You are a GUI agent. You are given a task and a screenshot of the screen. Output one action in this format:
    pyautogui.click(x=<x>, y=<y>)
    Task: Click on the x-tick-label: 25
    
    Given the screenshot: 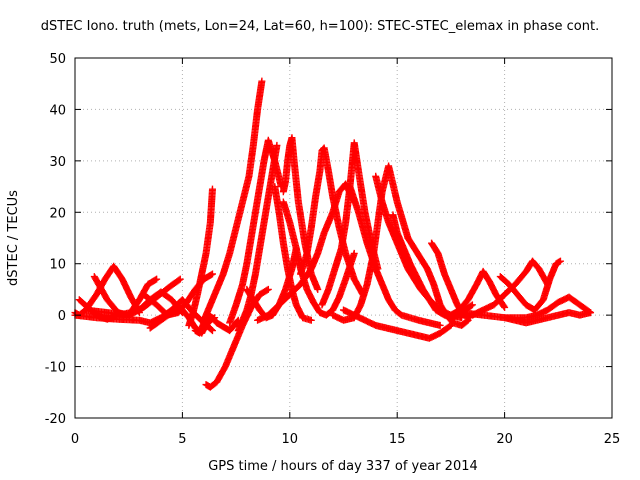 What is the action you would take?
    pyautogui.click(x=612, y=439)
    